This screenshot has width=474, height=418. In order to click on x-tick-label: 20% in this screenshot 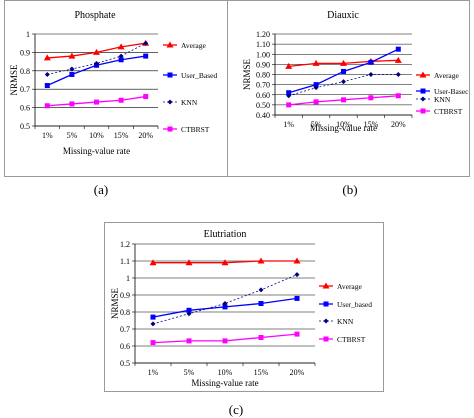, I will do `click(398, 124)`.